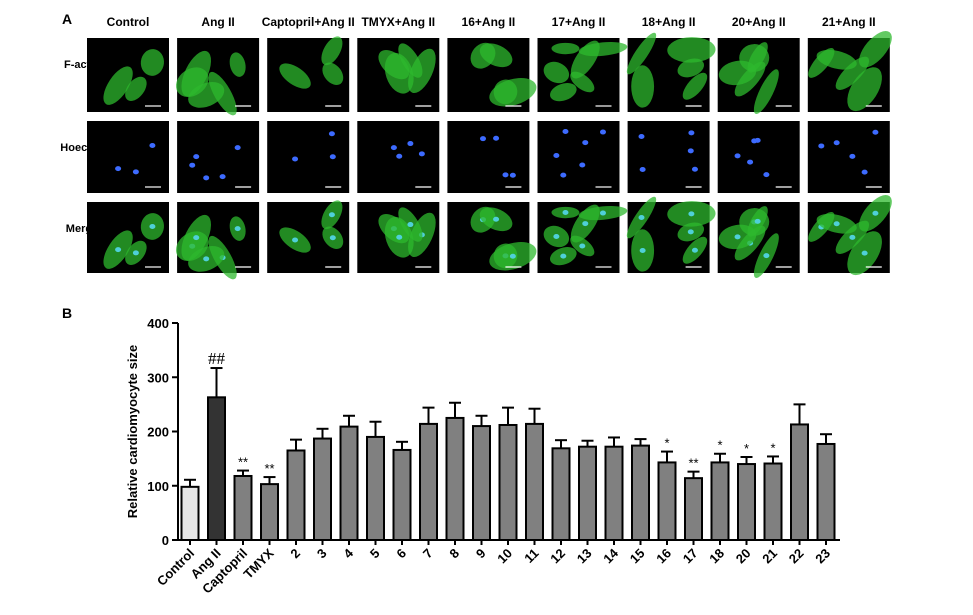  I want to click on x-tick-label: 21, so click(769, 556).